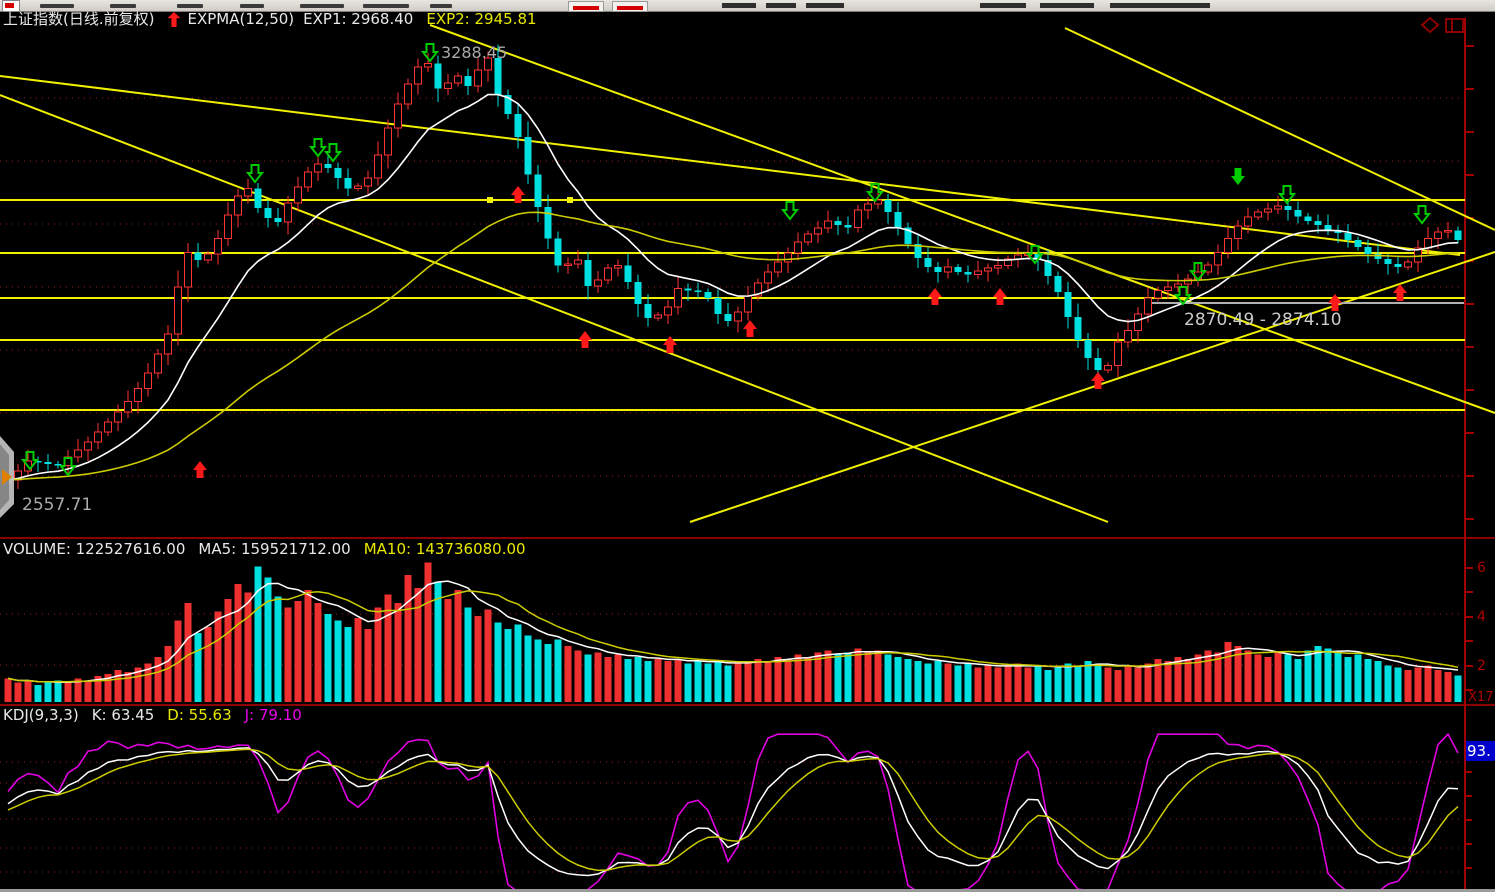 The width and height of the screenshot is (1495, 892). Describe the element at coordinates (123, 715) in the screenshot. I see `kdj-k-value: K: 63.45` at that location.